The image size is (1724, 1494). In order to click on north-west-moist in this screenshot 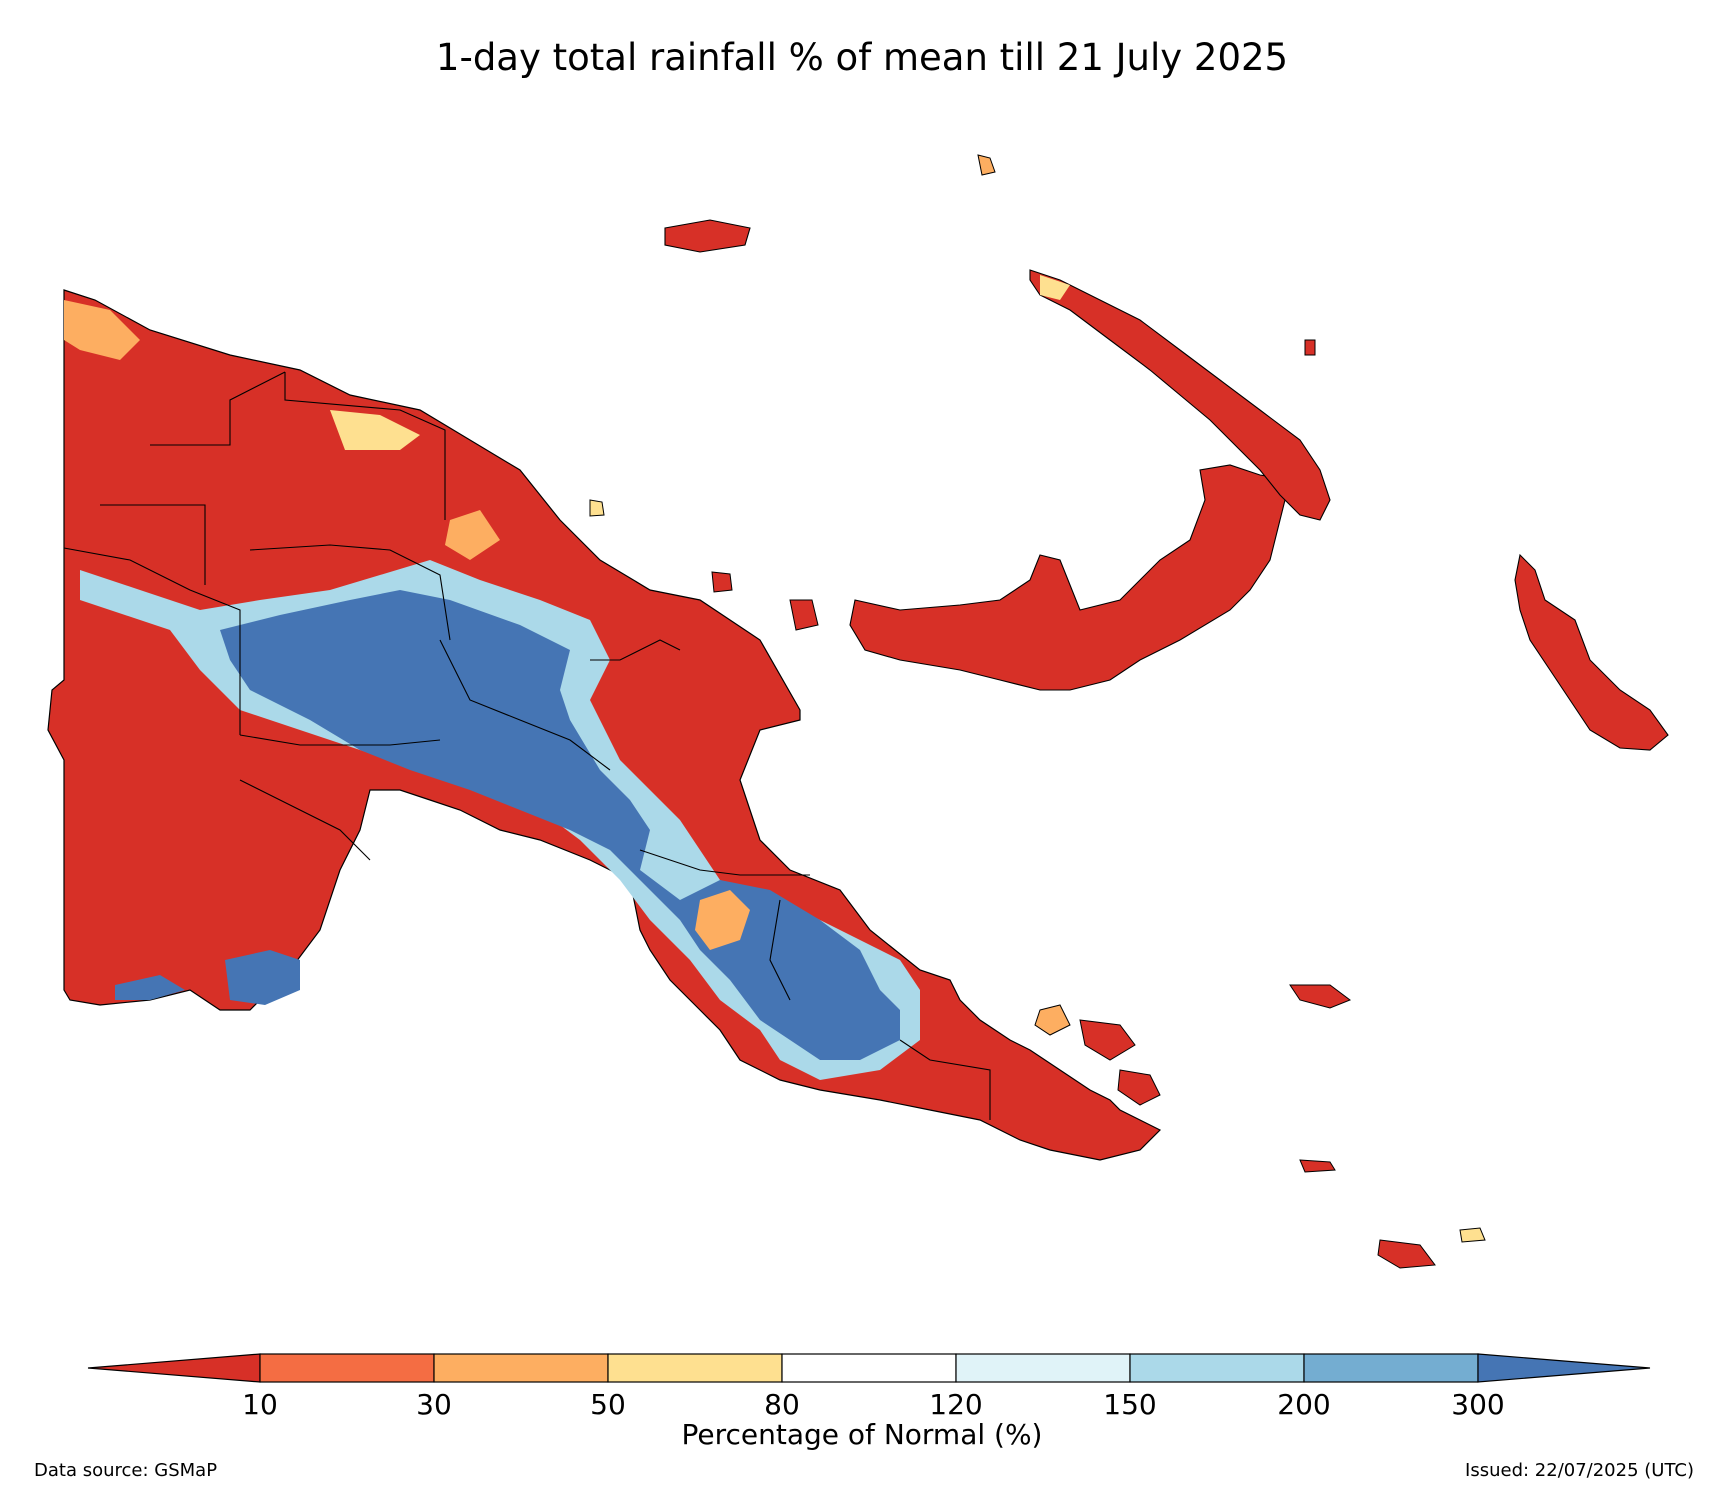, I will do `click(102, 330)`.